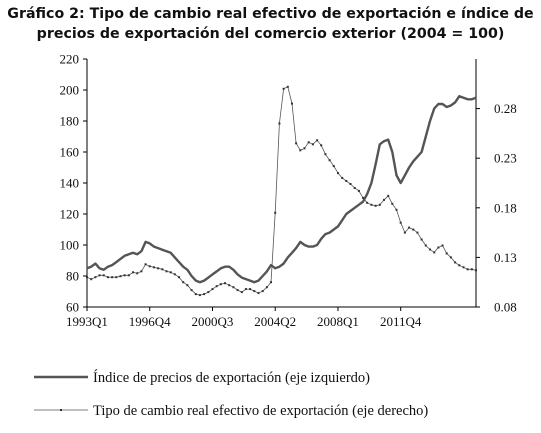 This screenshot has width=541, height=433. What do you see at coordinates (275, 321) in the screenshot?
I see `x-tick-label: 2004Q2` at bounding box center [275, 321].